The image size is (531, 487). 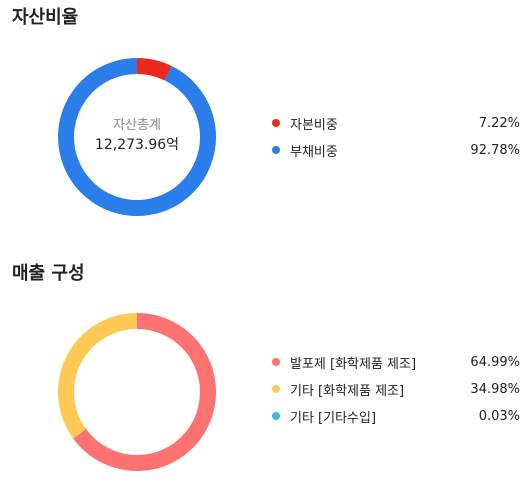 What do you see at coordinates (45, 17) in the screenshot?
I see `asset-ratio-title: 자산비율` at bounding box center [45, 17].